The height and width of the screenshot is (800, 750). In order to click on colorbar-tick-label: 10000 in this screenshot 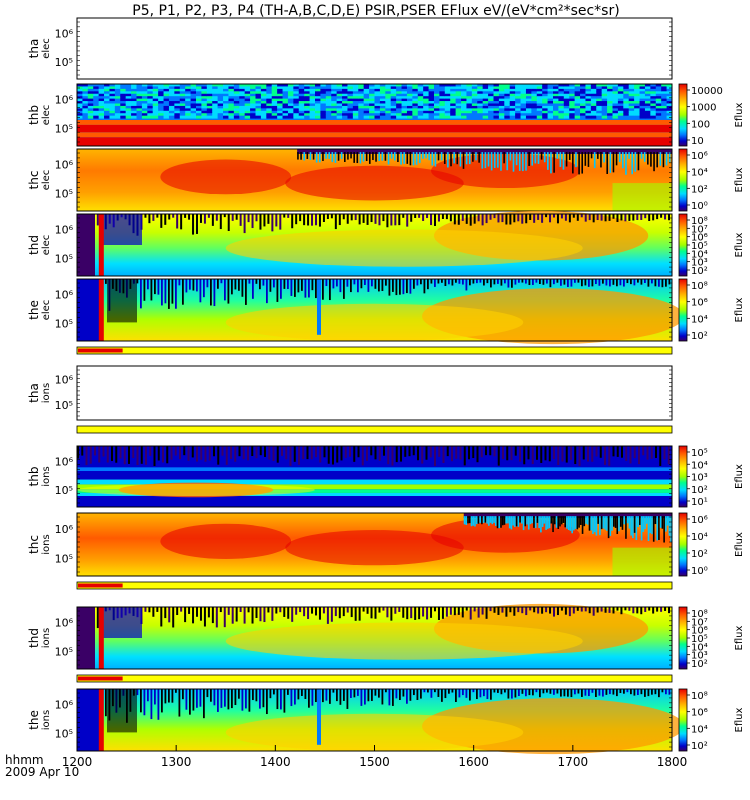, I will do `click(707, 91)`.